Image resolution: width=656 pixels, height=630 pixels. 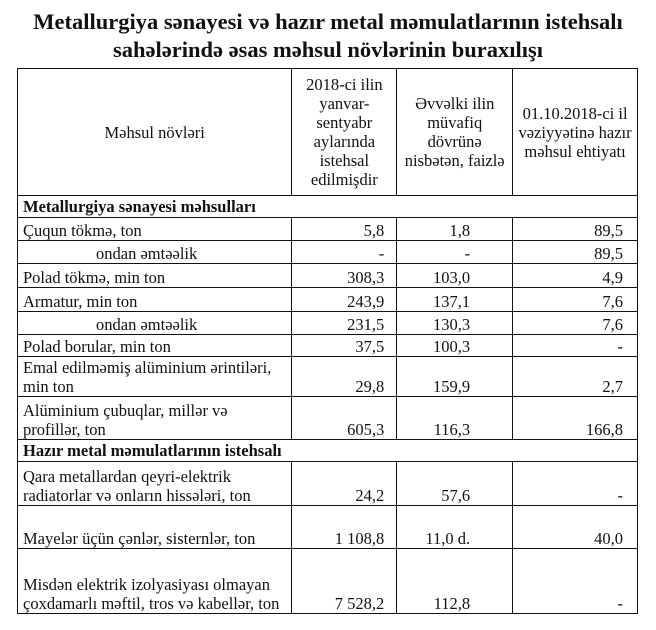 What do you see at coordinates (154, 345) in the screenshot?
I see `product-name: Polad borular, min ton` at bounding box center [154, 345].